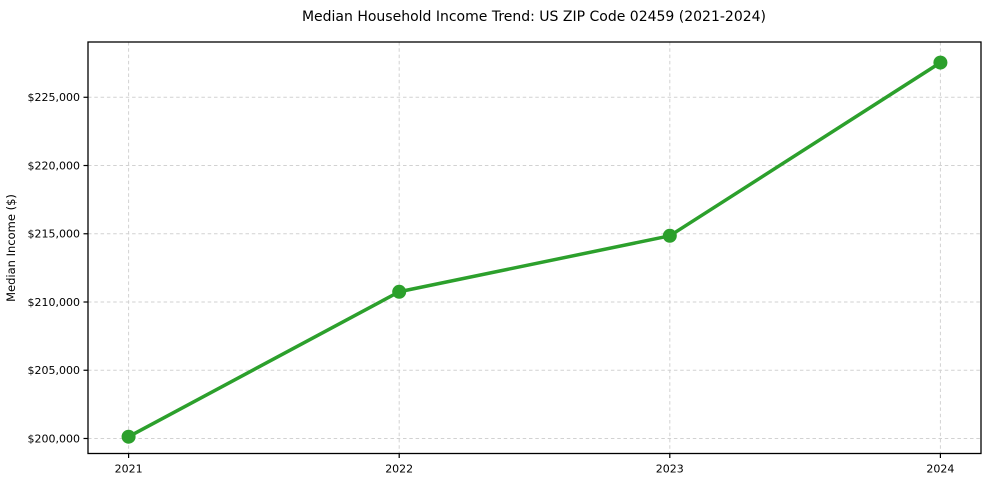 The image size is (989, 490). I want to click on y-tick-label: $215,000, so click(54, 234).